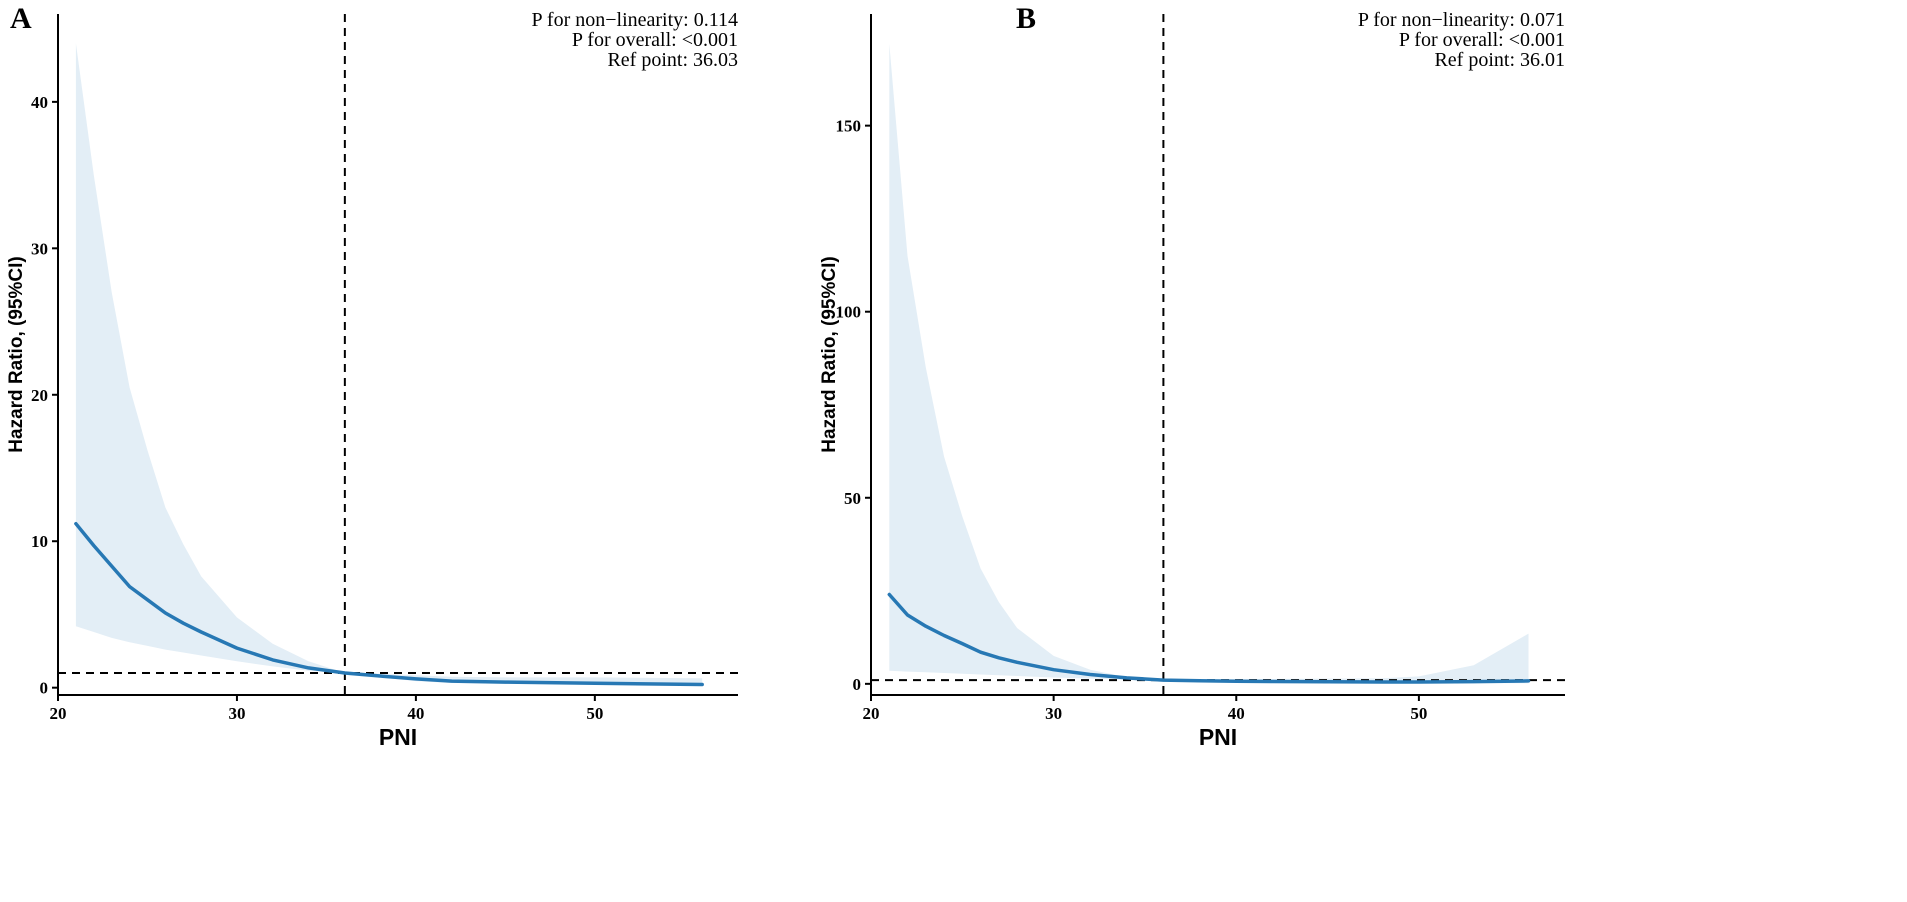  Describe the element at coordinates (39, 541) in the screenshot. I see `y-tick-label: 10` at that location.